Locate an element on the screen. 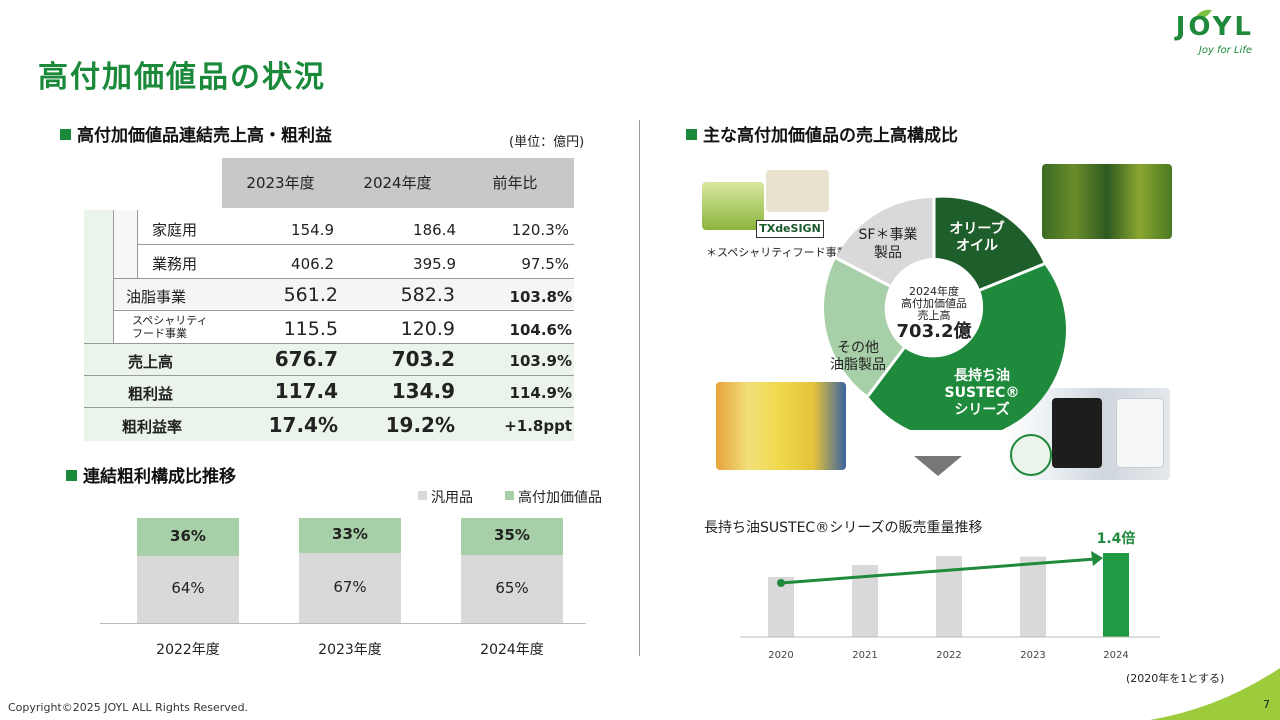 This screenshot has height=720, width=1280. segment-label-other: その他 油脂製品 is located at coordinates (858, 356).